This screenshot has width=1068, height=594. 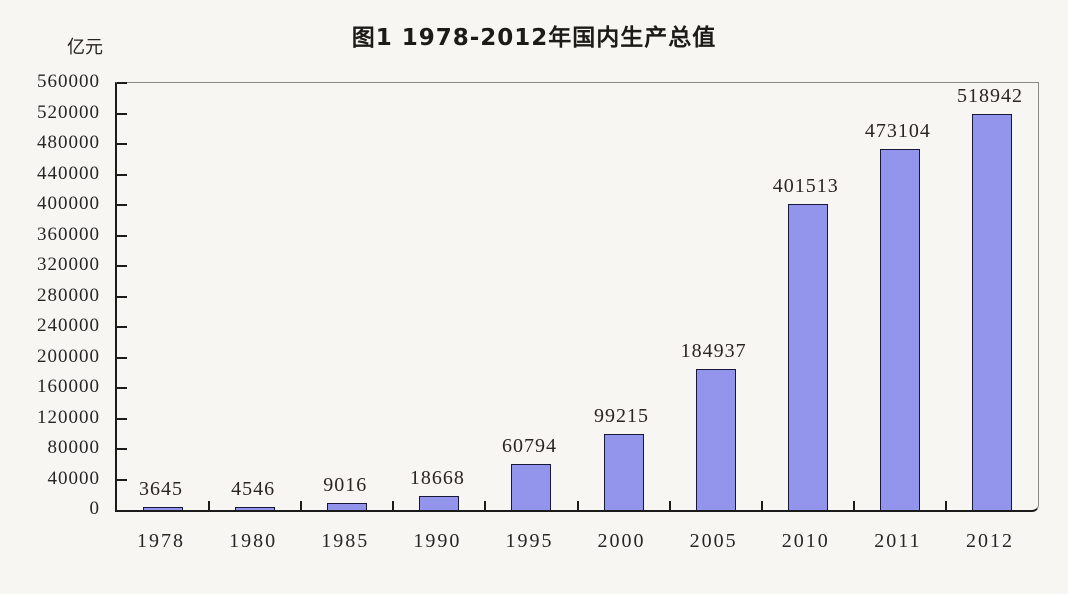 I want to click on bar-value-label: 473104, so click(x=897, y=131).